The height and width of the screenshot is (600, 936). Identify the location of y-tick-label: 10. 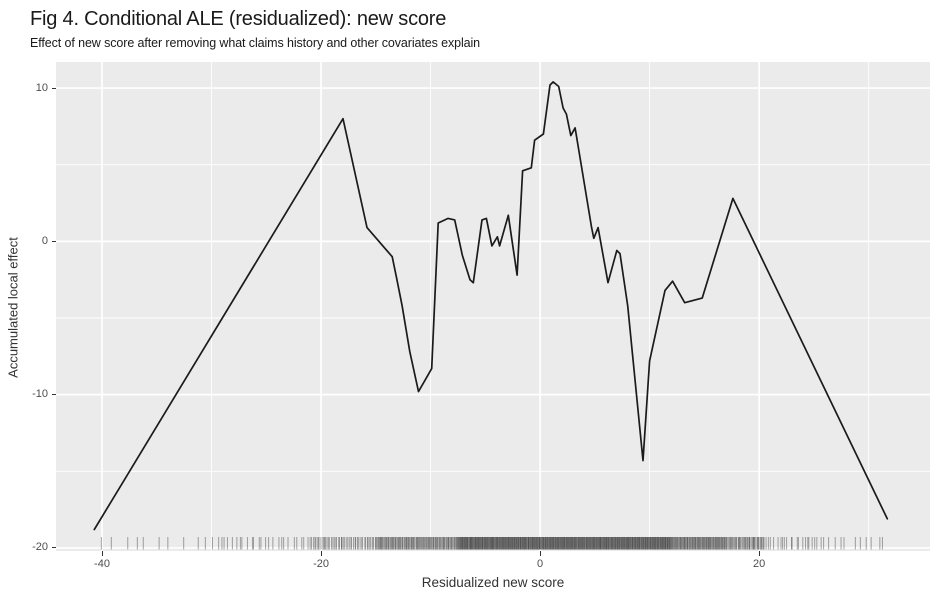
(41, 87).